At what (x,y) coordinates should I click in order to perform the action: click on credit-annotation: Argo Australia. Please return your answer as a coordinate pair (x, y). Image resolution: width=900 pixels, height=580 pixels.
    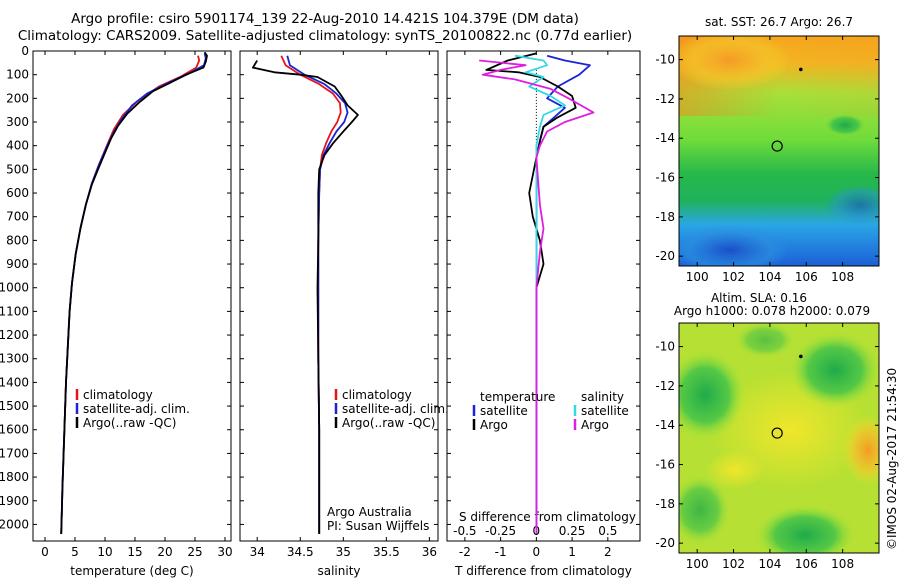
    Looking at the image, I should click on (369, 512).